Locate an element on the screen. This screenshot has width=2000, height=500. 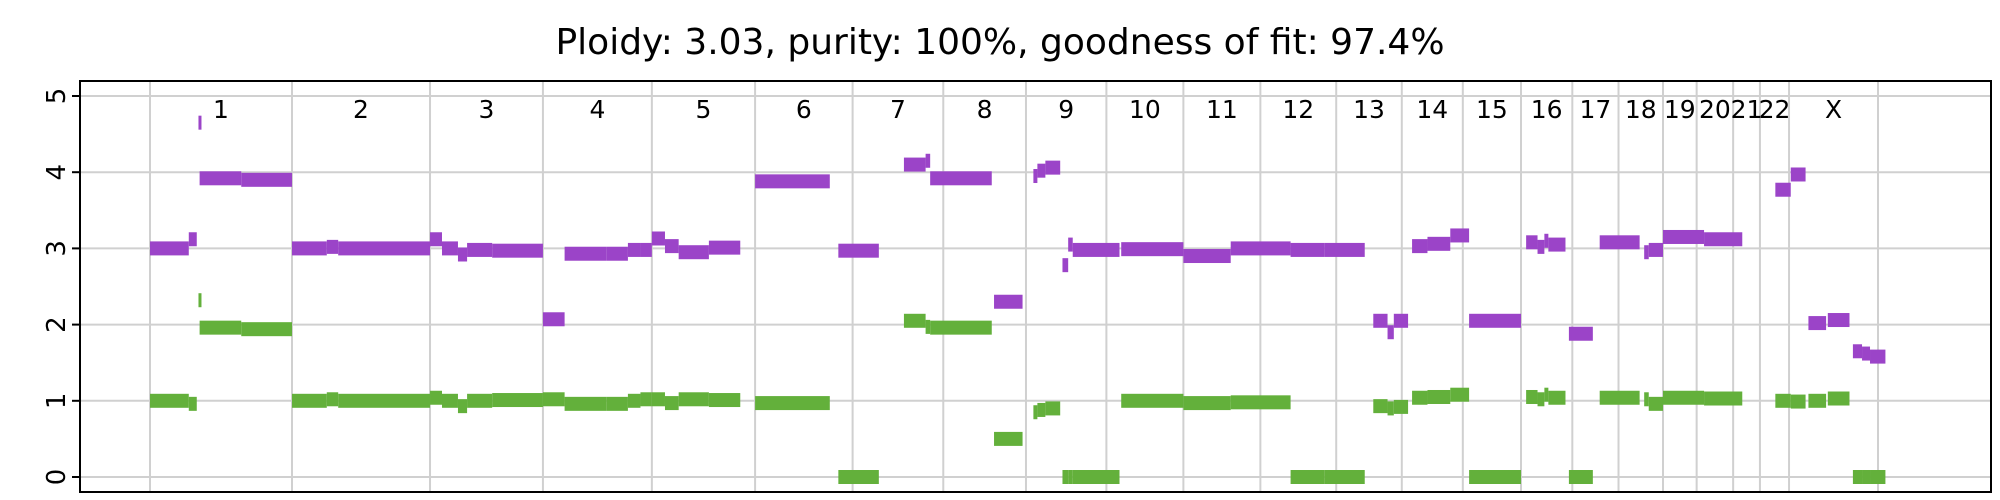
y-tick-label: 2 is located at coordinates (57, 324).